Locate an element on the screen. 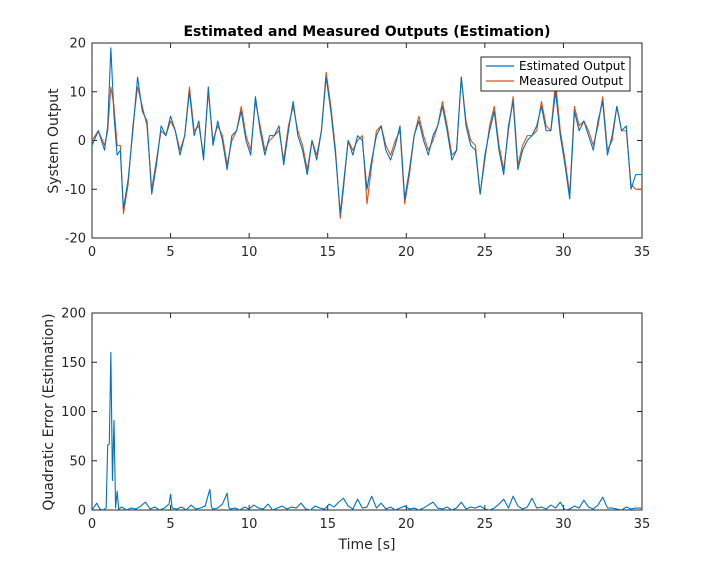 This screenshot has height=573, width=711. legend-box is located at coordinates (555, 74).